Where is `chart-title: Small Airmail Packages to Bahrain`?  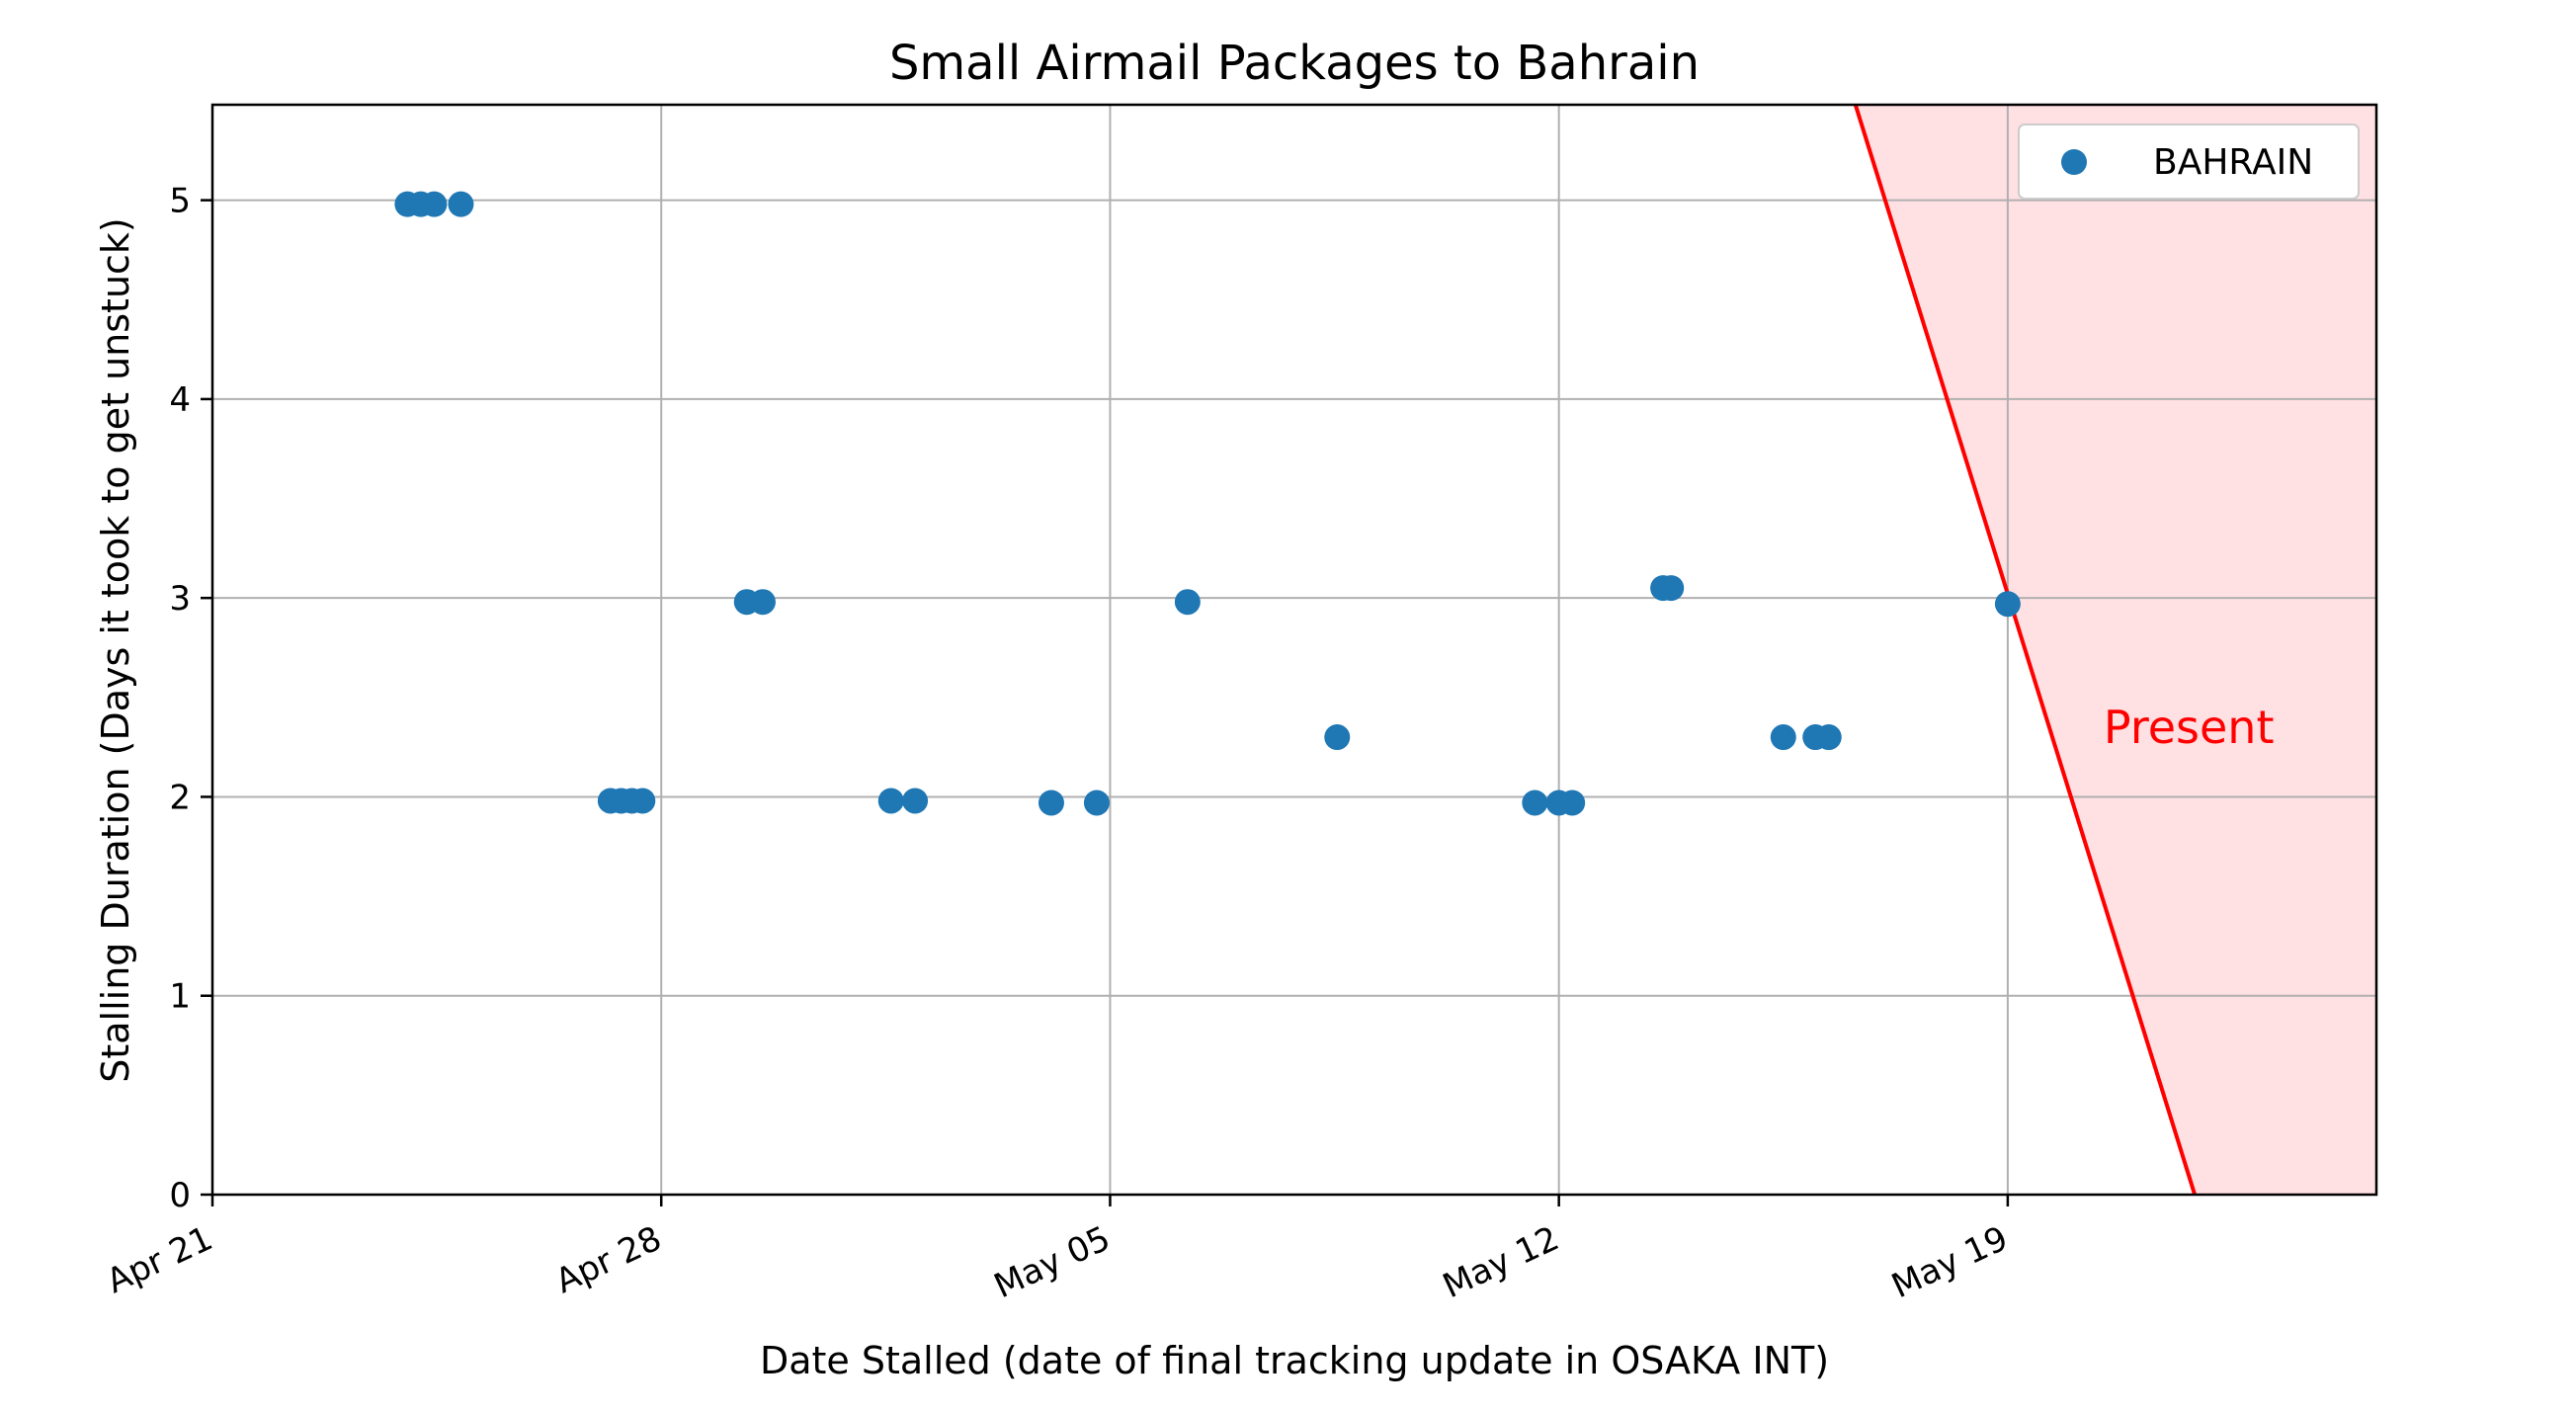
chart-title: Small Airmail Packages to Bahrain is located at coordinates (1294, 63).